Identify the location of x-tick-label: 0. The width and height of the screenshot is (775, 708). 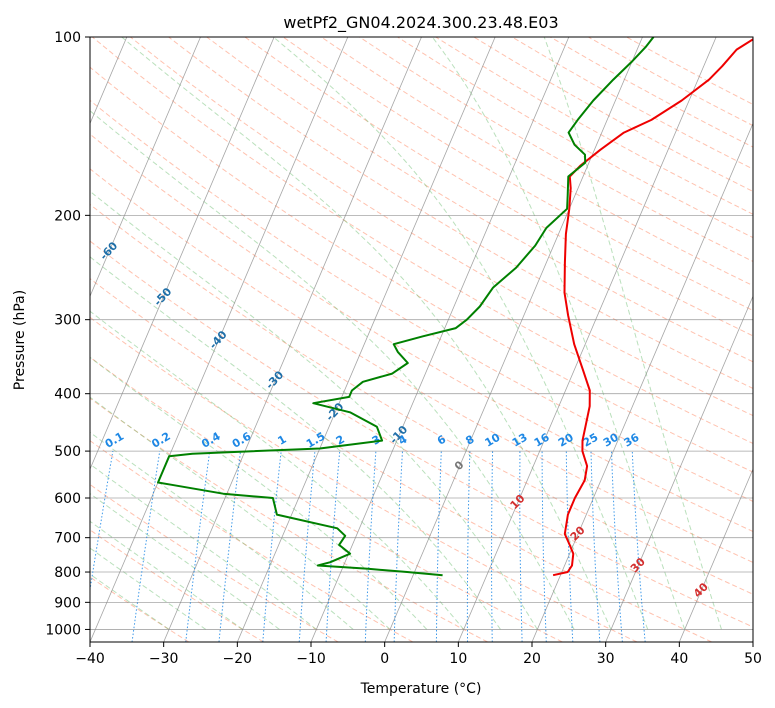
(384, 659).